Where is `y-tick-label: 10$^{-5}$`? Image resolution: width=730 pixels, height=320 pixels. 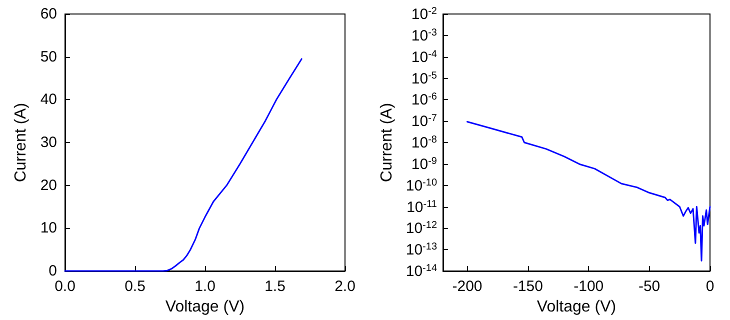 y-tick-label: 10$^{-5}$ is located at coordinates (424, 79).